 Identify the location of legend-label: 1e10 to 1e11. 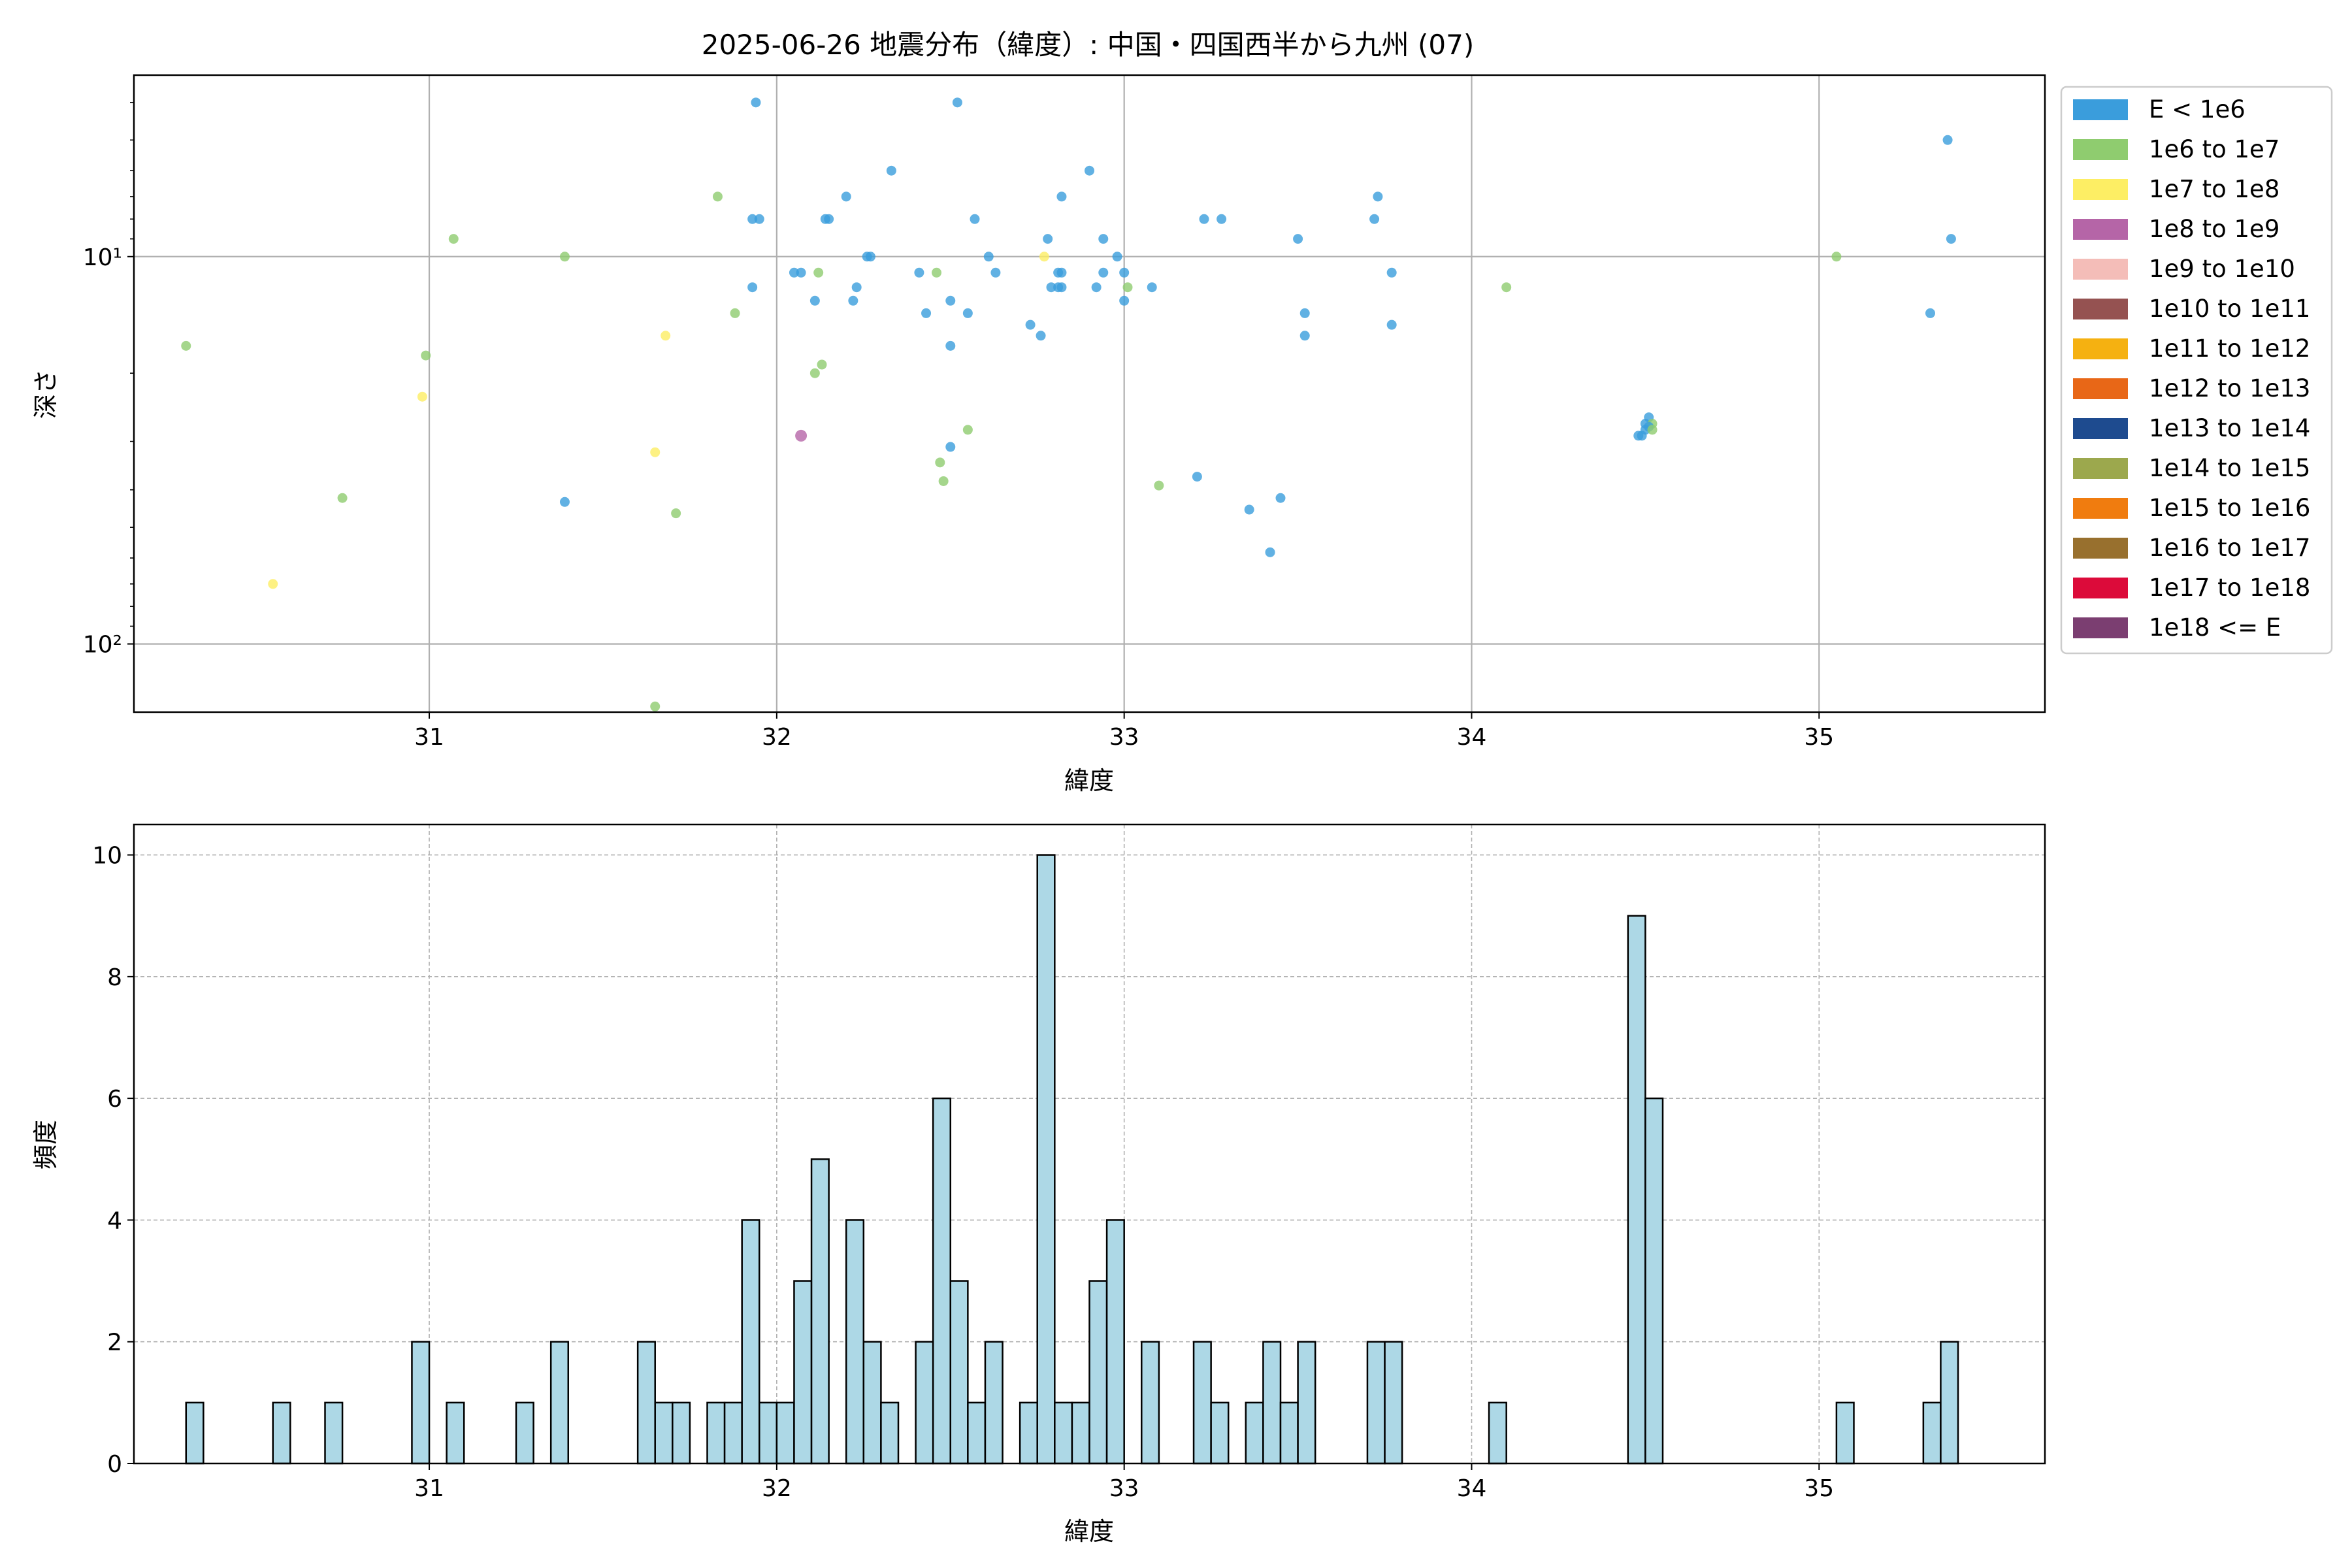
(2229, 309).